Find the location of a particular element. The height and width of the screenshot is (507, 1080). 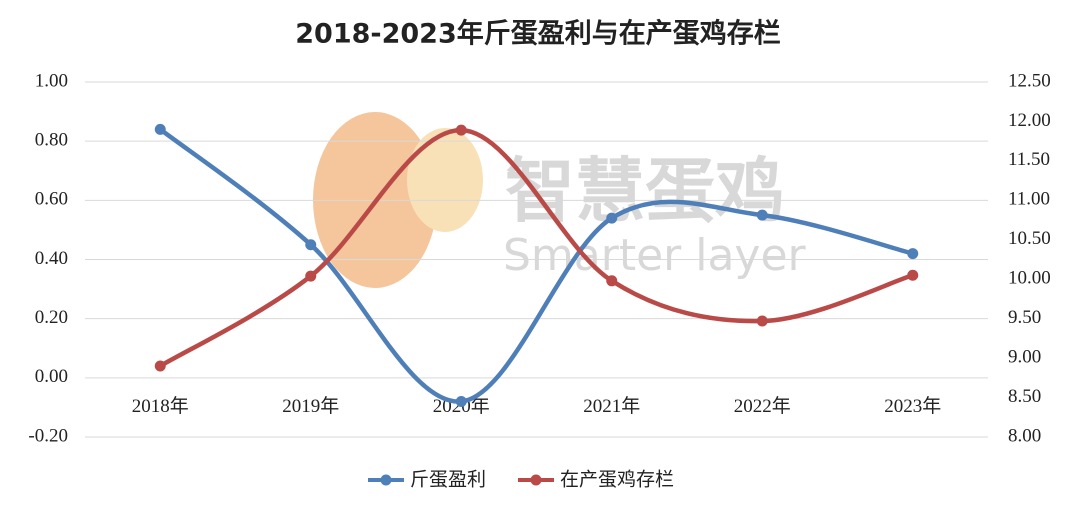

y2-tick-label: 9.00 is located at coordinates (1024, 356).